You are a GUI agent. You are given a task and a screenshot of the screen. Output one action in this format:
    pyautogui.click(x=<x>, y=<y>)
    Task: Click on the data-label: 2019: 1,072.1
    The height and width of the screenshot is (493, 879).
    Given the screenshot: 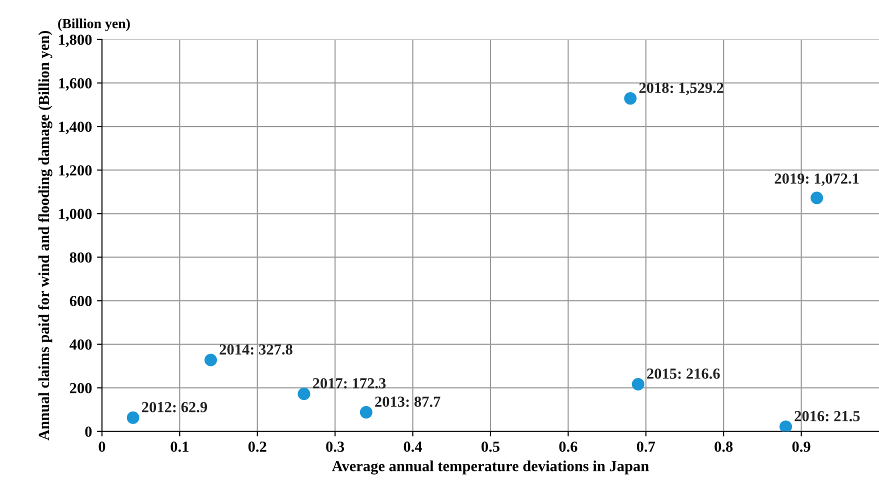 What is the action you would take?
    pyautogui.click(x=816, y=179)
    